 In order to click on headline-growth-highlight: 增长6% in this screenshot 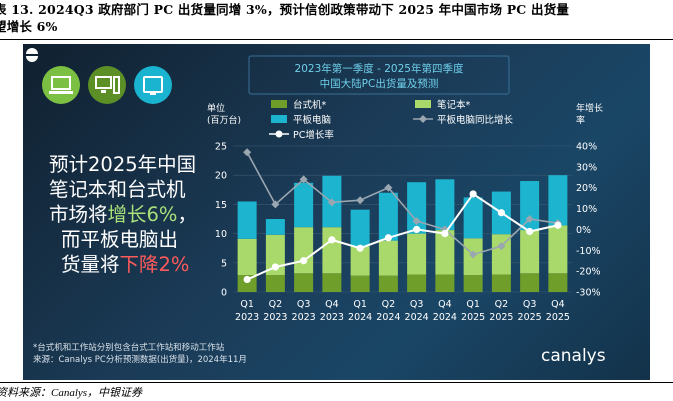, I will do `click(142, 214)`.